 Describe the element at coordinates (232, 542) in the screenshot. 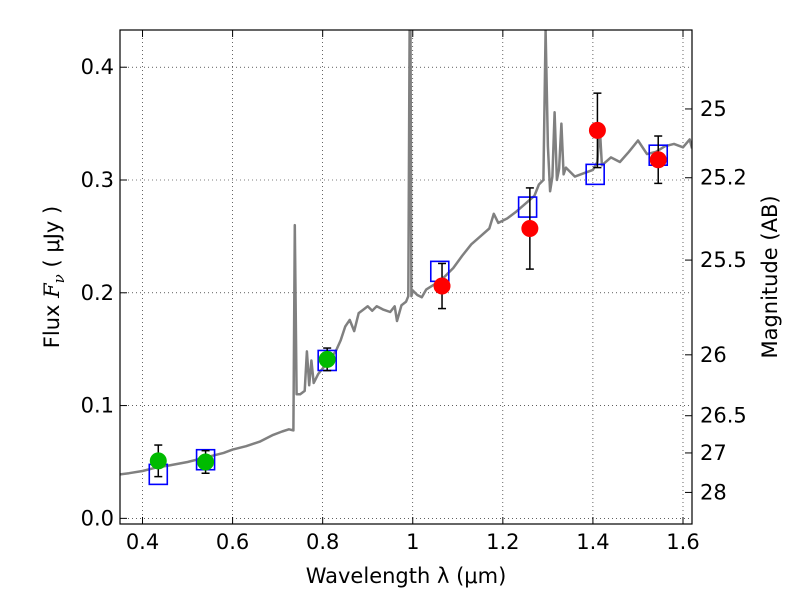

I see `x-tick-label: 0.6` at that location.